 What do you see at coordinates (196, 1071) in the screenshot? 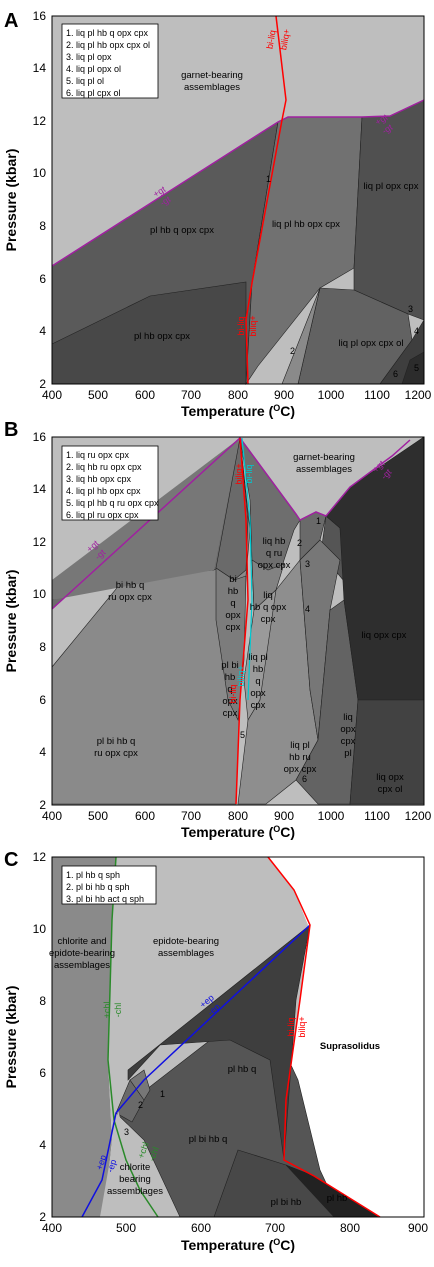
I see `epidote-out-line` at bounding box center [196, 1071].